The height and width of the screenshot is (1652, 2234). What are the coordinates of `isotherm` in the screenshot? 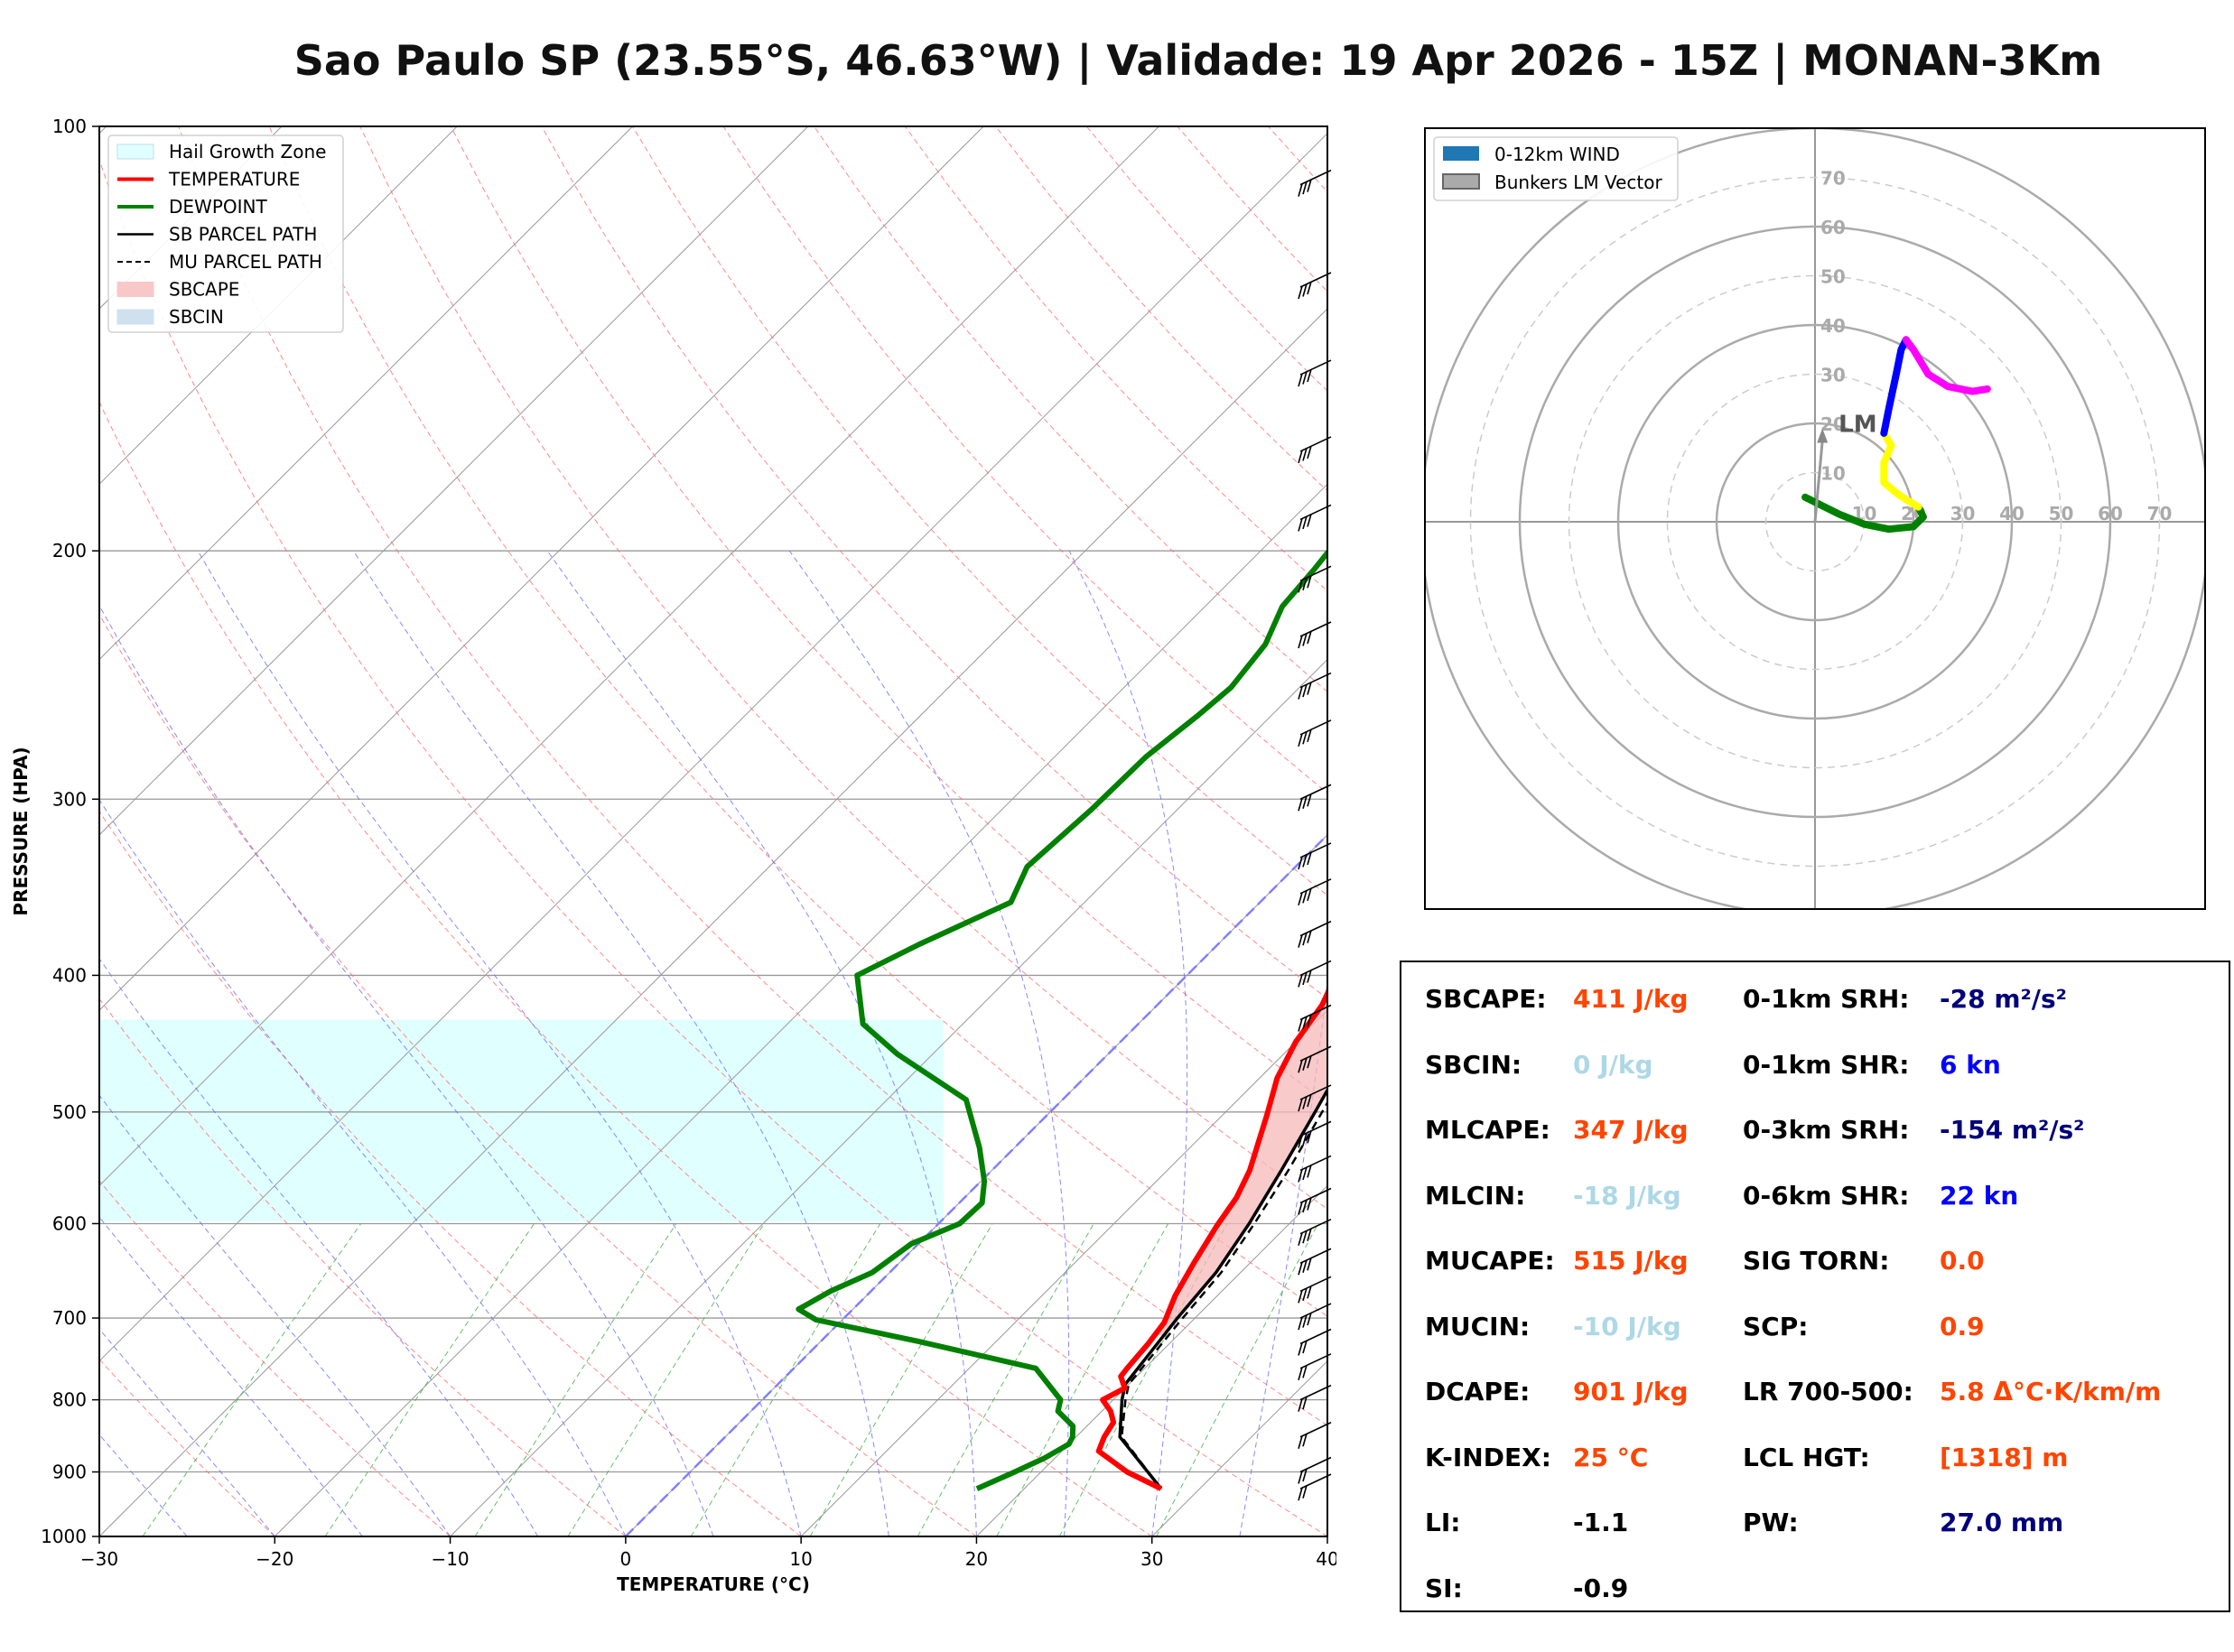 It's located at (976, 1185).